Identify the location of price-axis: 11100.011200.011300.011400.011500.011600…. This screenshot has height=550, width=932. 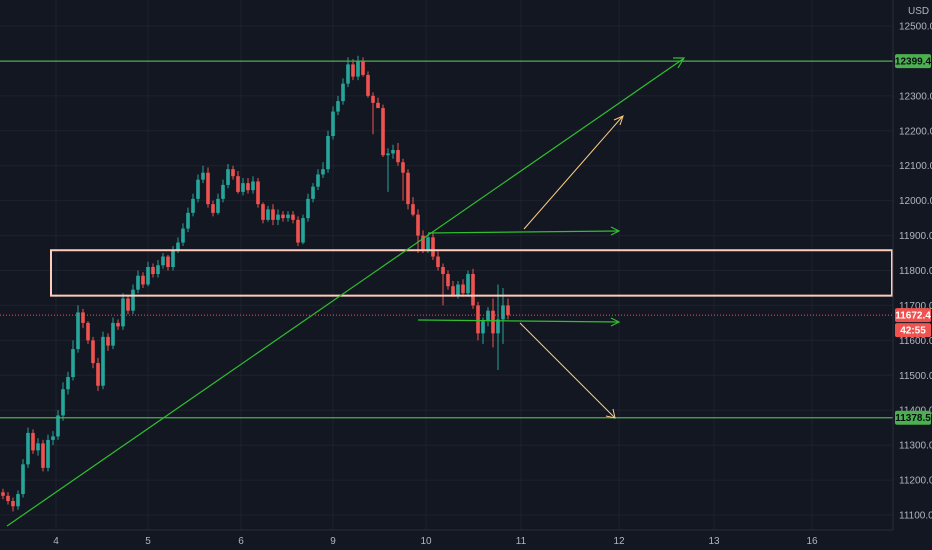
(915, 272).